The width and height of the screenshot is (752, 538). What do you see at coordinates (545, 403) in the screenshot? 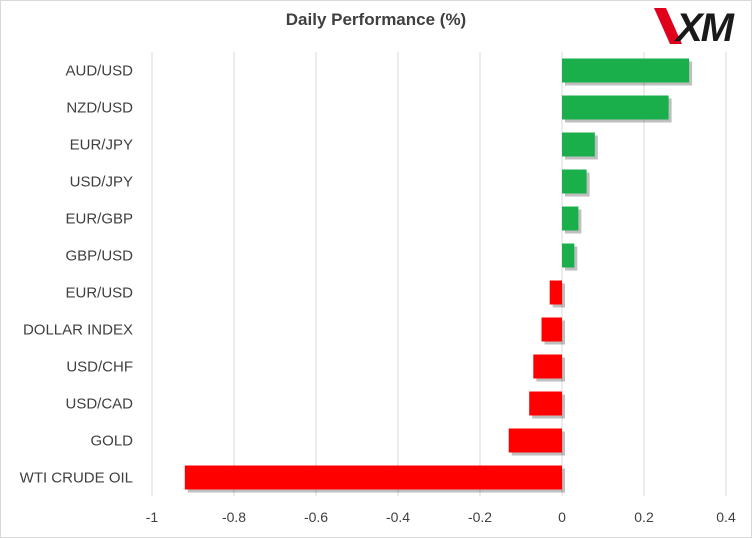
I see `bar-usd-cad` at bounding box center [545, 403].